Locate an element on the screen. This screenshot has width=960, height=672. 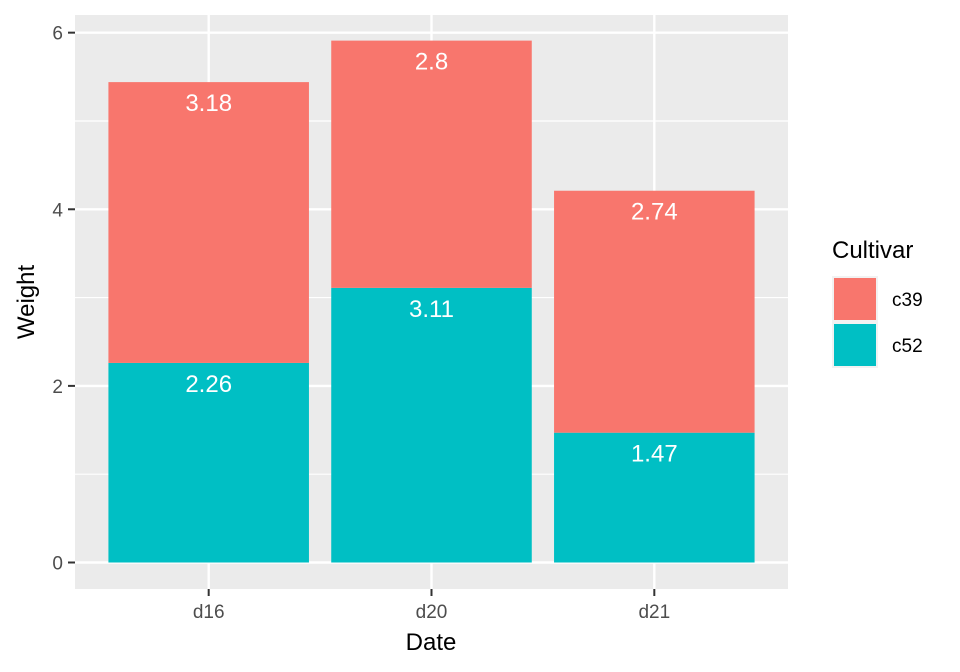
legend: Cultivar c39 c52 is located at coordinates (877, 302).